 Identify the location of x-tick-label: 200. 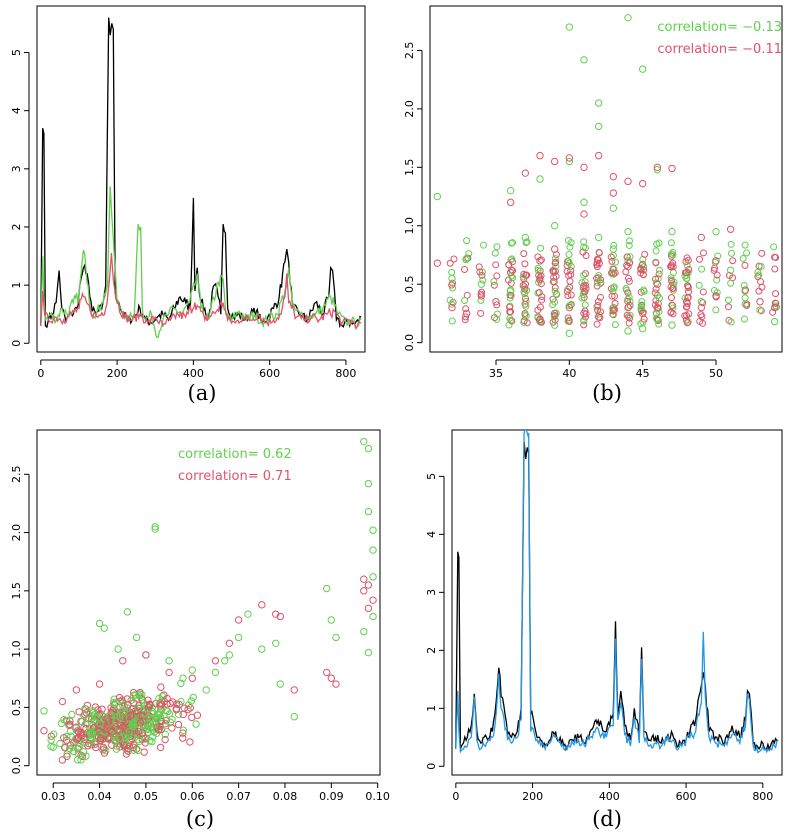
(117, 373).